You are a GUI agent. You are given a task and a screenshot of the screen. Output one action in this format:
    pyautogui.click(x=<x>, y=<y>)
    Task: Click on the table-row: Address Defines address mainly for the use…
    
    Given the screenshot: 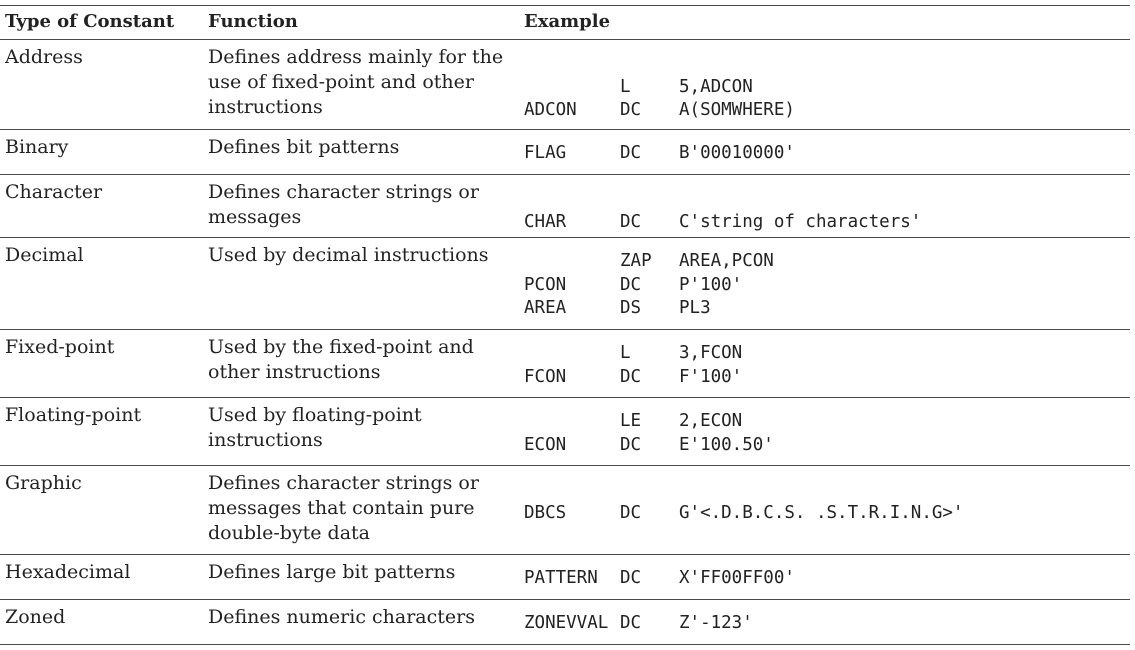 What is the action you would take?
    pyautogui.click(x=565, y=85)
    